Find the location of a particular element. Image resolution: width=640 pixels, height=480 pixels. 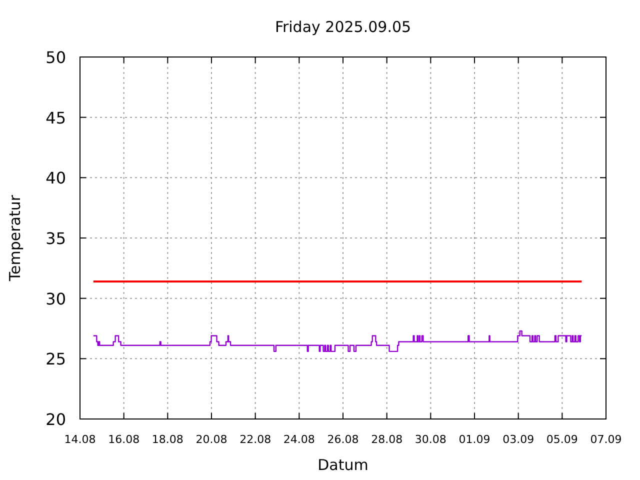

x-tick-label: 16.08 is located at coordinates (124, 439).